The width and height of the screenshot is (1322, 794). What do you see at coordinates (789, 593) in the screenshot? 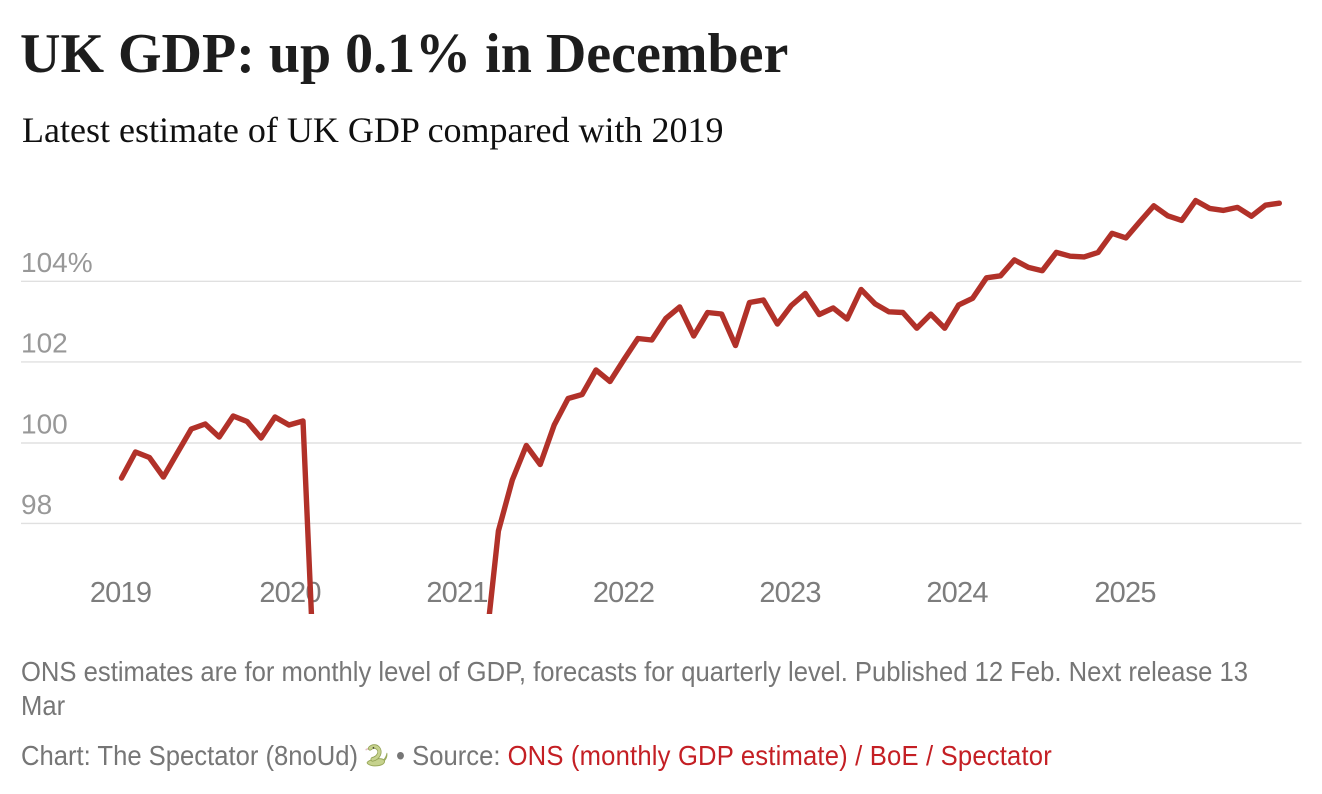
I see `svg-text: 2023` at bounding box center [789, 593].